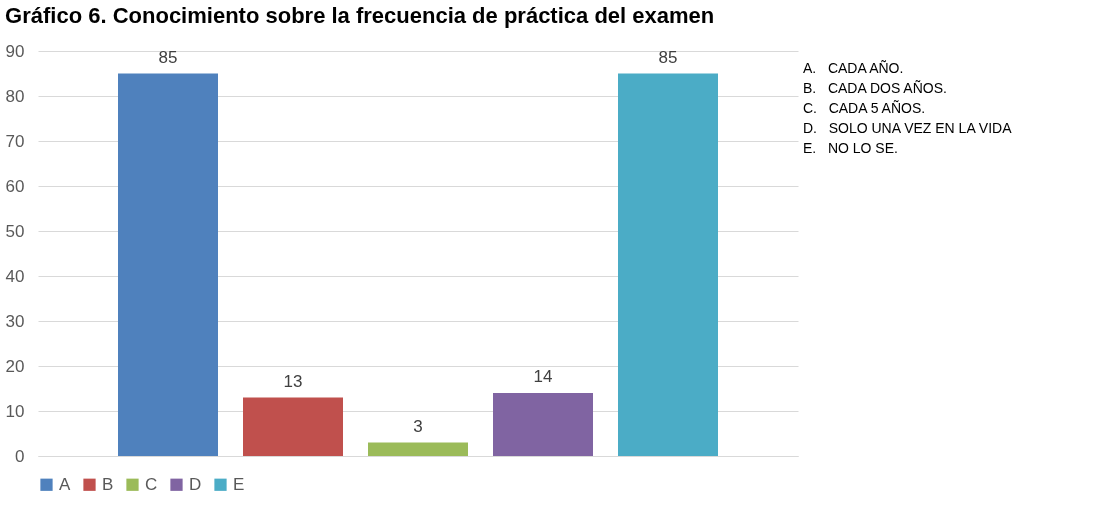  Describe the element at coordinates (15, 141) in the screenshot. I see `y-tick-label: 70` at that location.